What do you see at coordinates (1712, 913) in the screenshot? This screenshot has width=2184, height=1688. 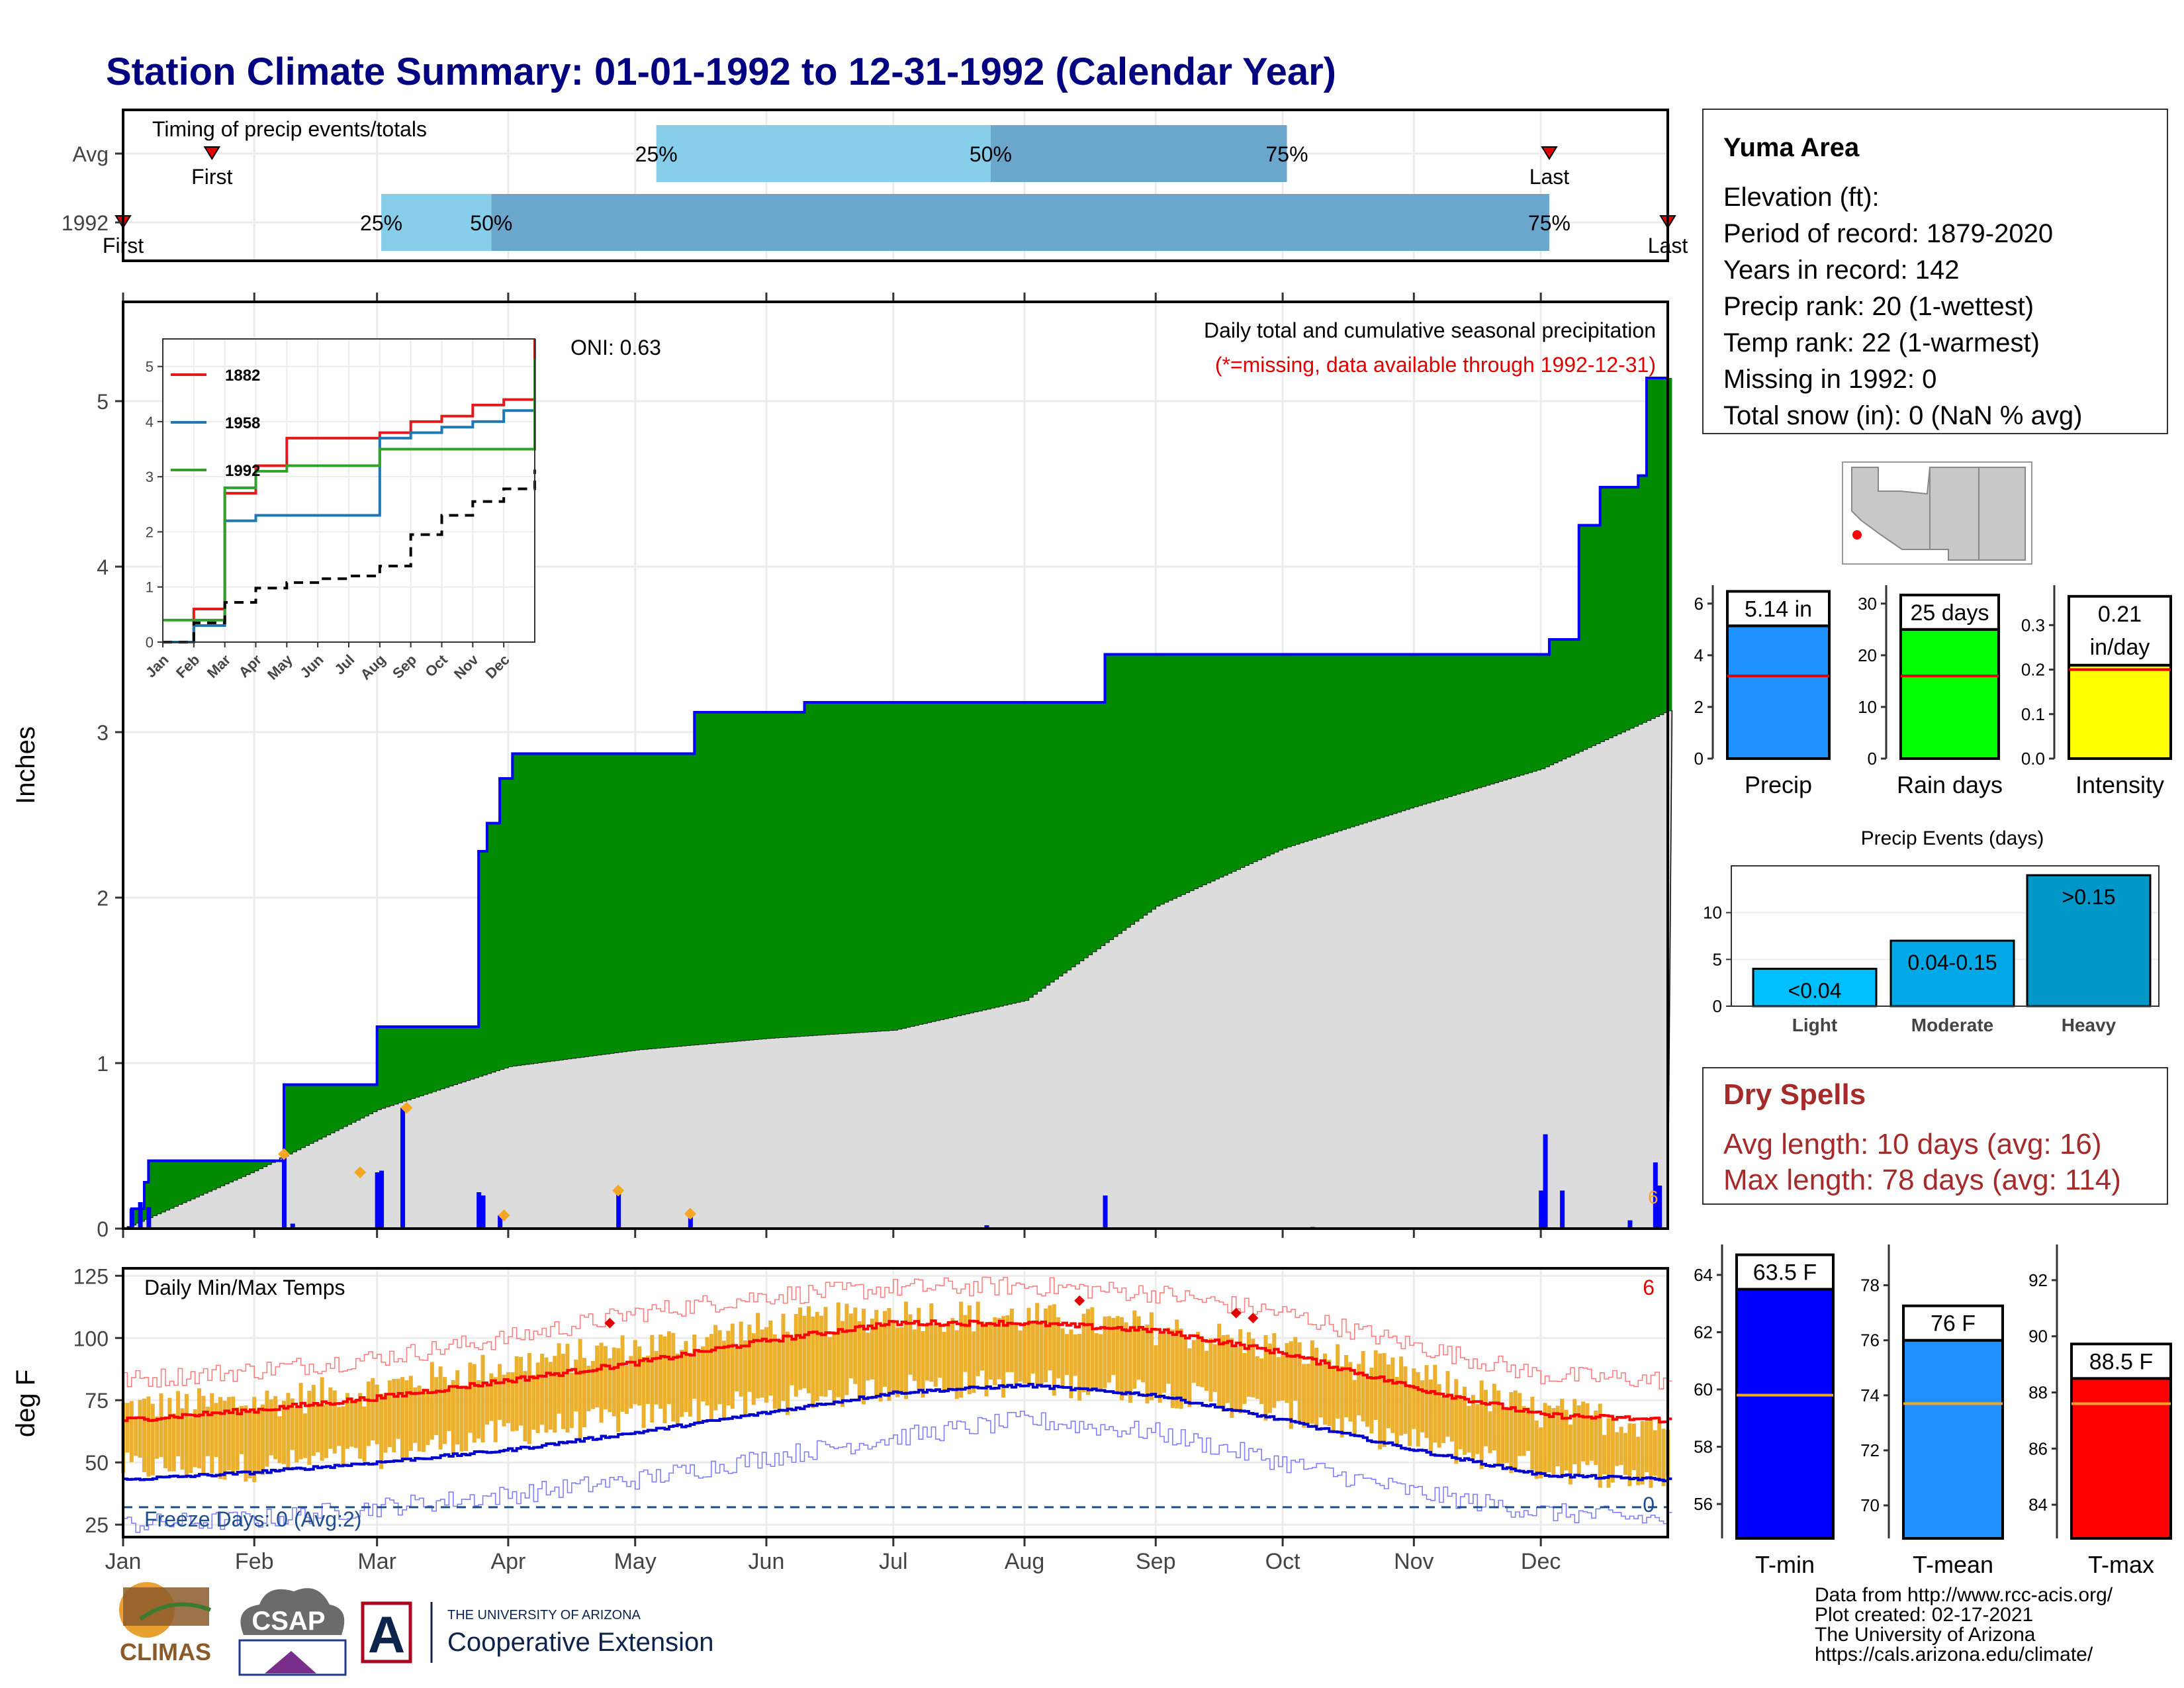 I see `events-y-tick-label: 10` at bounding box center [1712, 913].